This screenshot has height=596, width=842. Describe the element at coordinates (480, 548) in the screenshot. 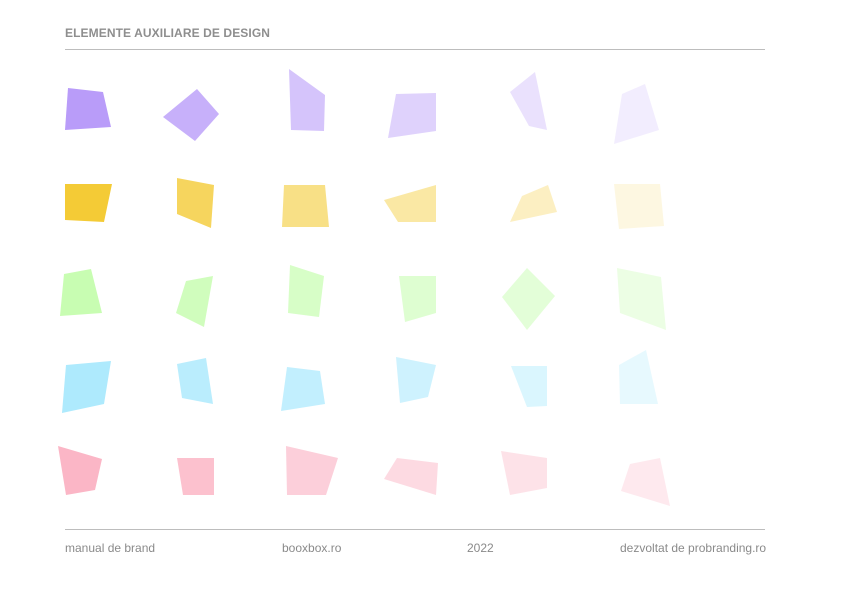

I see `footer-year: 2022` at that location.